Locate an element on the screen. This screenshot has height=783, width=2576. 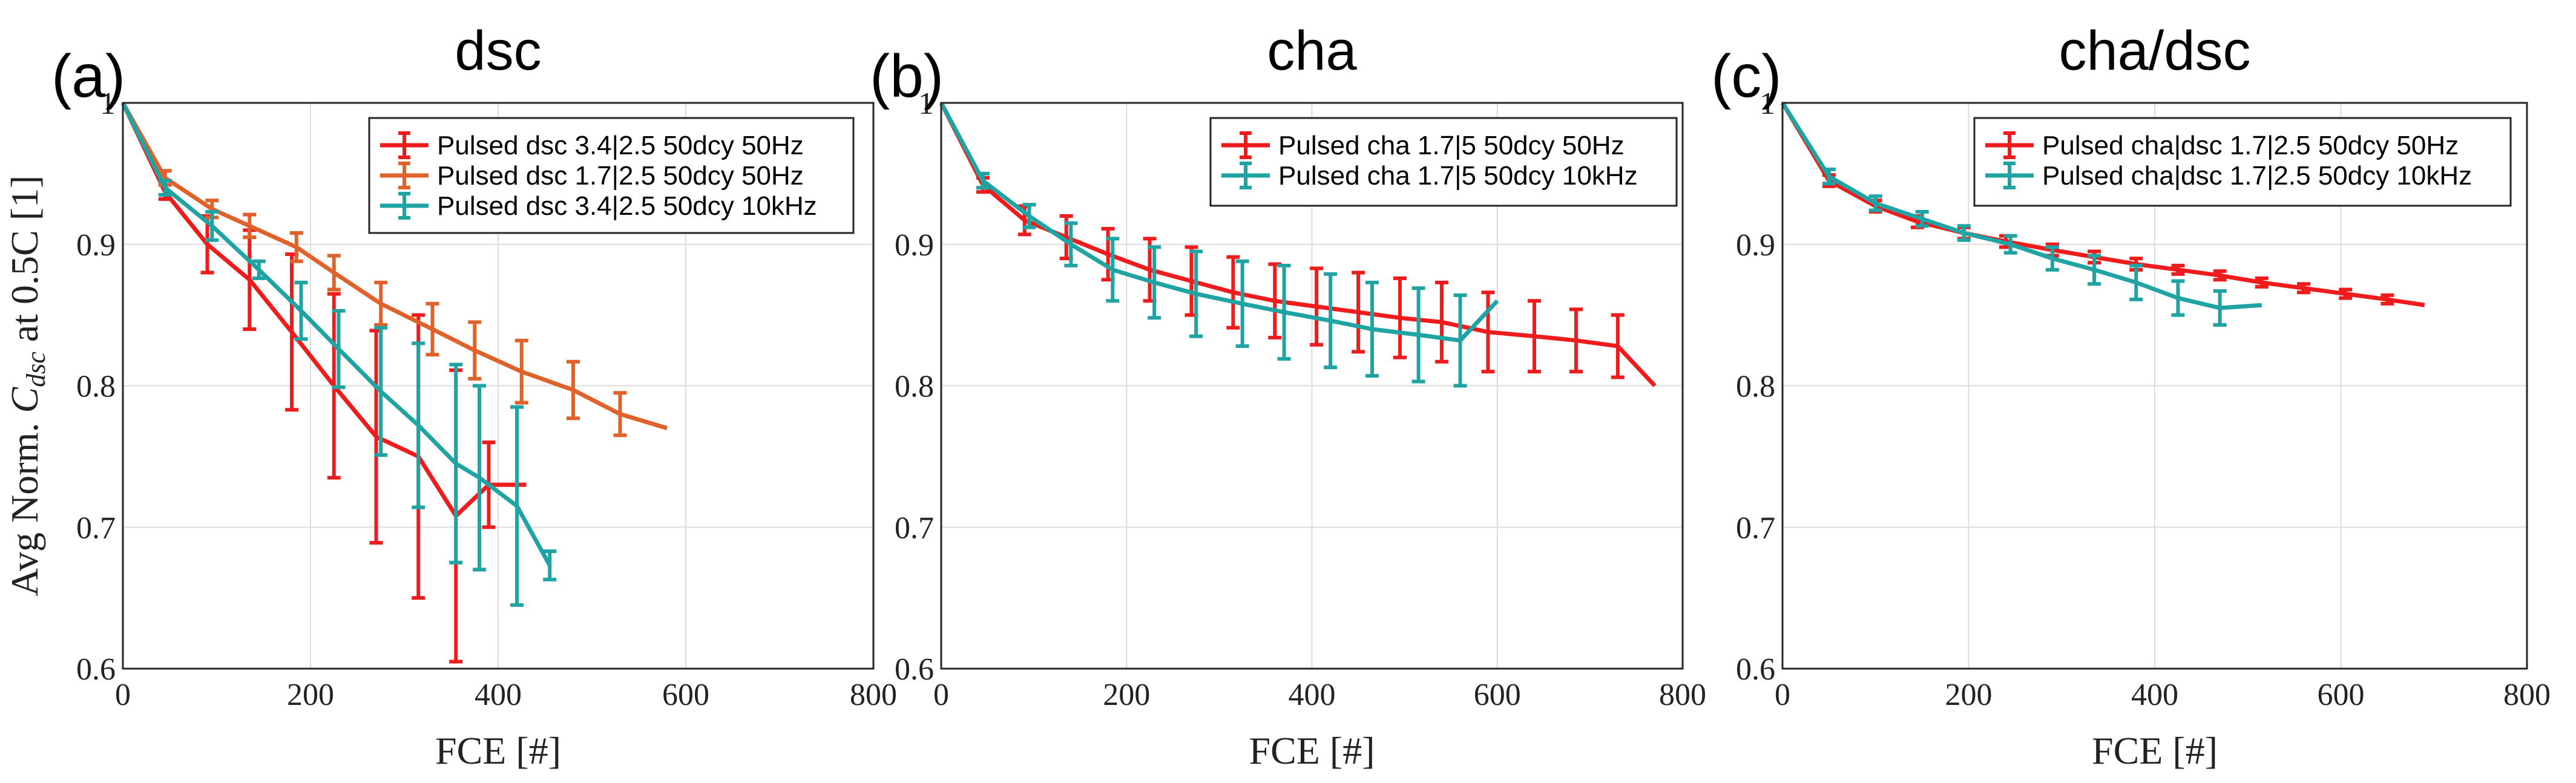
y-axis-label-subscript: dsc is located at coordinates (36, 369).